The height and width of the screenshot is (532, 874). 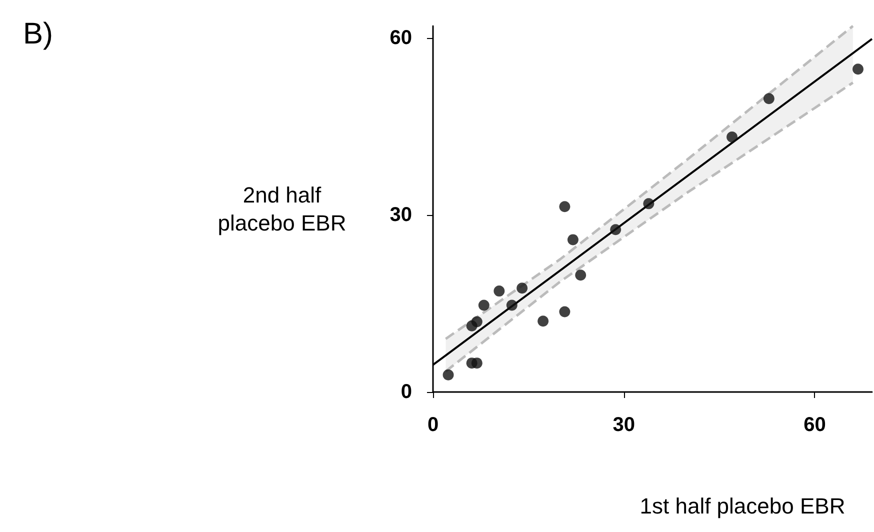 I want to click on text: B), so click(x=38, y=34).